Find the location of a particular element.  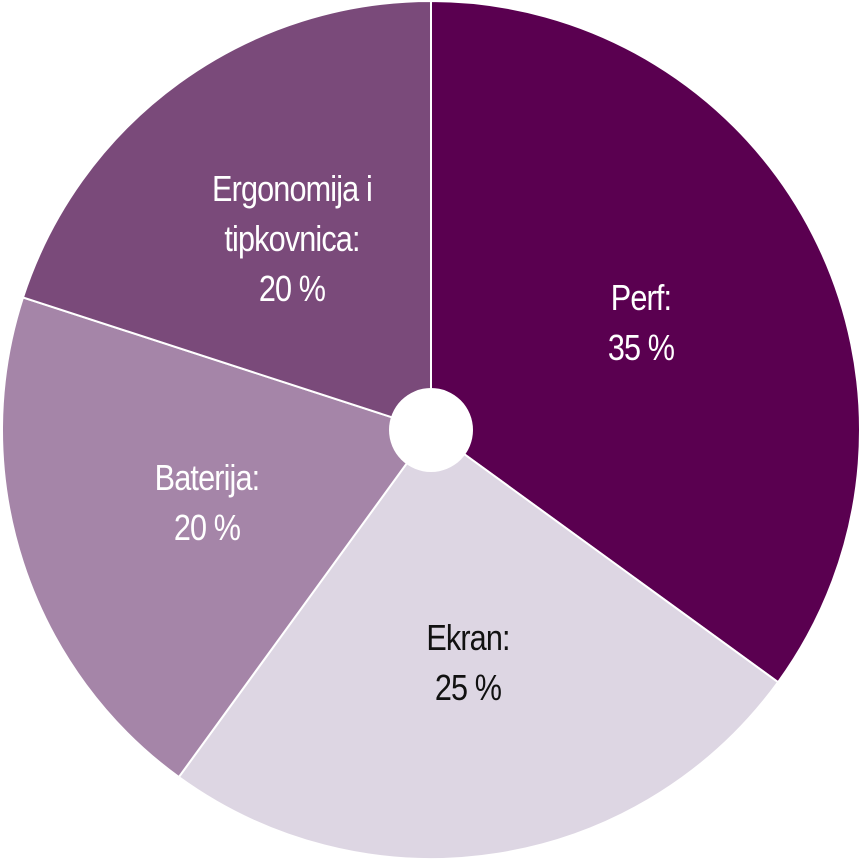

value-label: 25 % is located at coordinates (468, 688).